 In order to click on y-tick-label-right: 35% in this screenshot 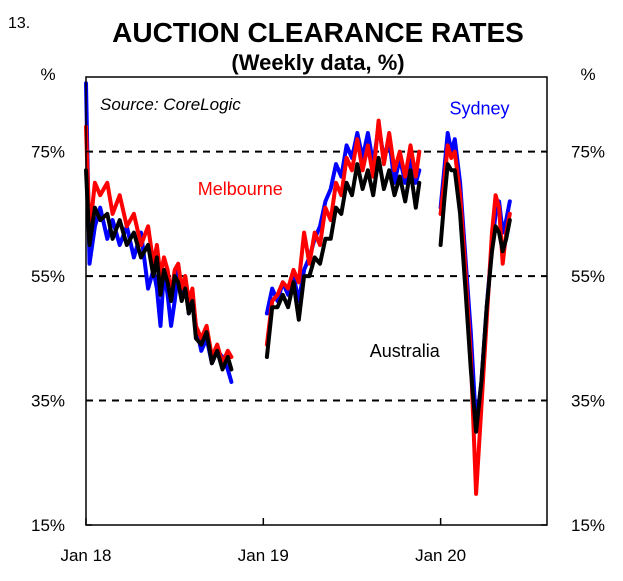, I will do `click(588, 401)`.